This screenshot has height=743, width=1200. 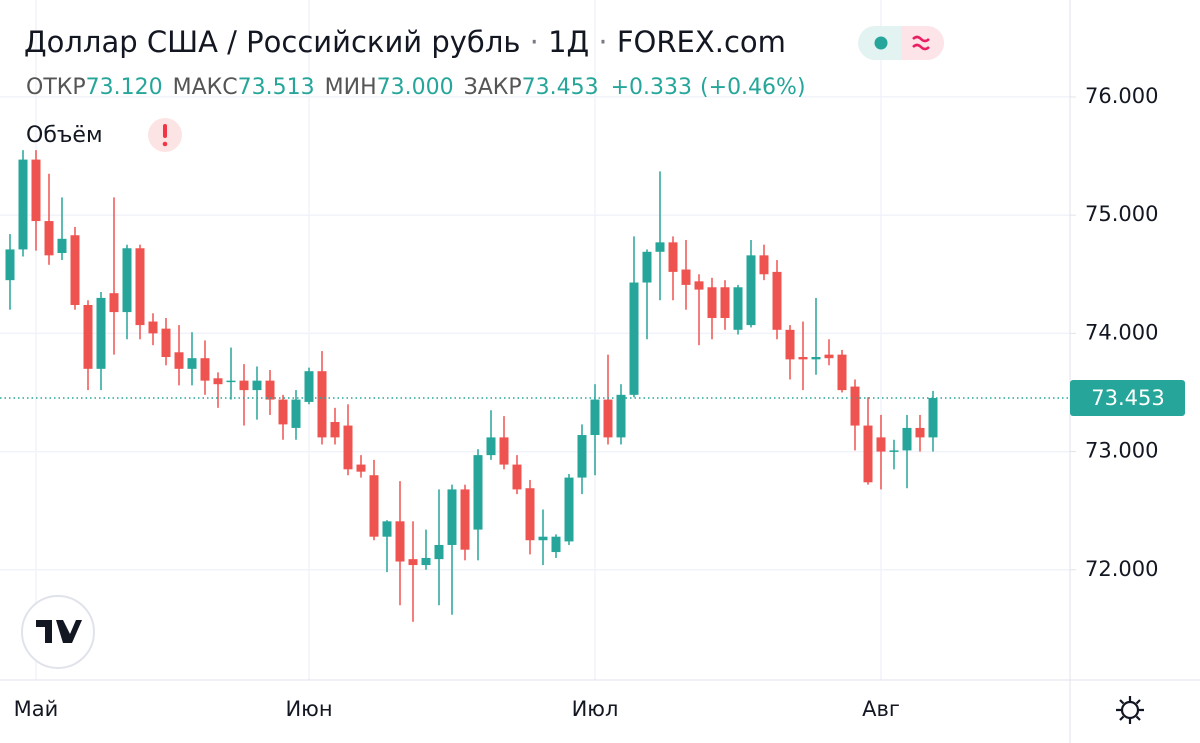 I want to click on x-tick-label: Июн, so click(x=308, y=709).